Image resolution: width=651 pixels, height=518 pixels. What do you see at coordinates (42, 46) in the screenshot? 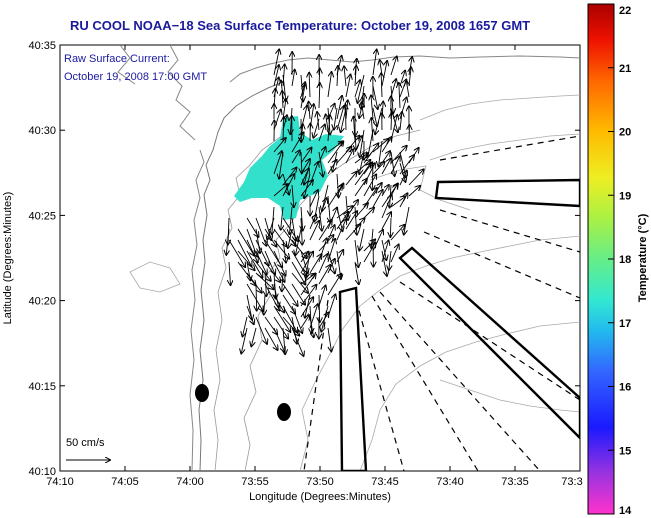
I see `y-tick-label: 40:35` at bounding box center [42, 46].